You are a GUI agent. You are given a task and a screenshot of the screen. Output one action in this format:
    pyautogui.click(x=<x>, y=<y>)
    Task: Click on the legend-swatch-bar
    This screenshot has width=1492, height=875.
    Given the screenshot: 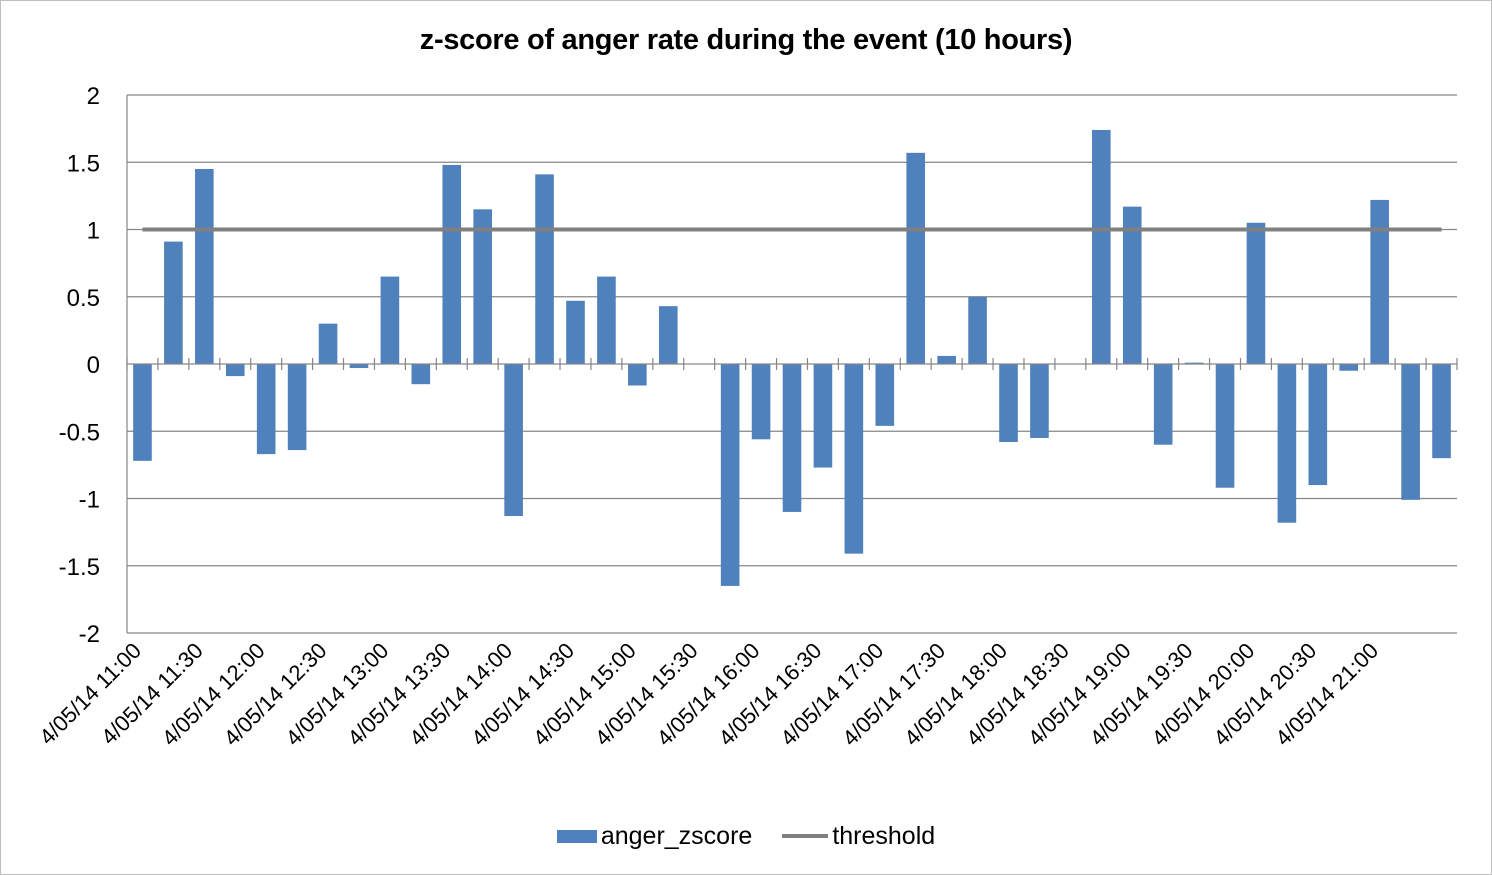 What is the action you would take?
    pyautogui.click(x=576, y=836)
    